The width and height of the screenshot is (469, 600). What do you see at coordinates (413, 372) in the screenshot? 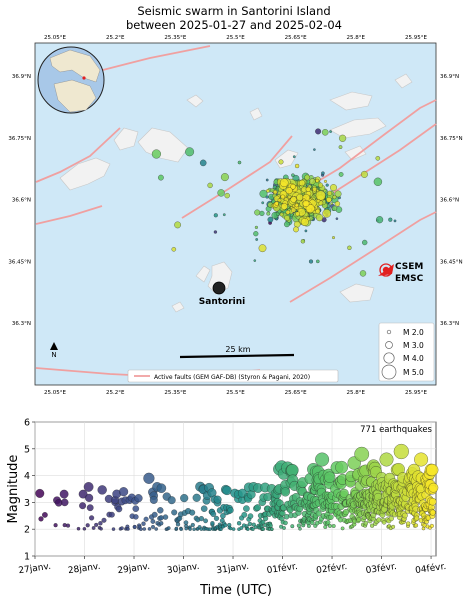
I see `legend-m5: M 5.0` at bounding box center [413, 372].